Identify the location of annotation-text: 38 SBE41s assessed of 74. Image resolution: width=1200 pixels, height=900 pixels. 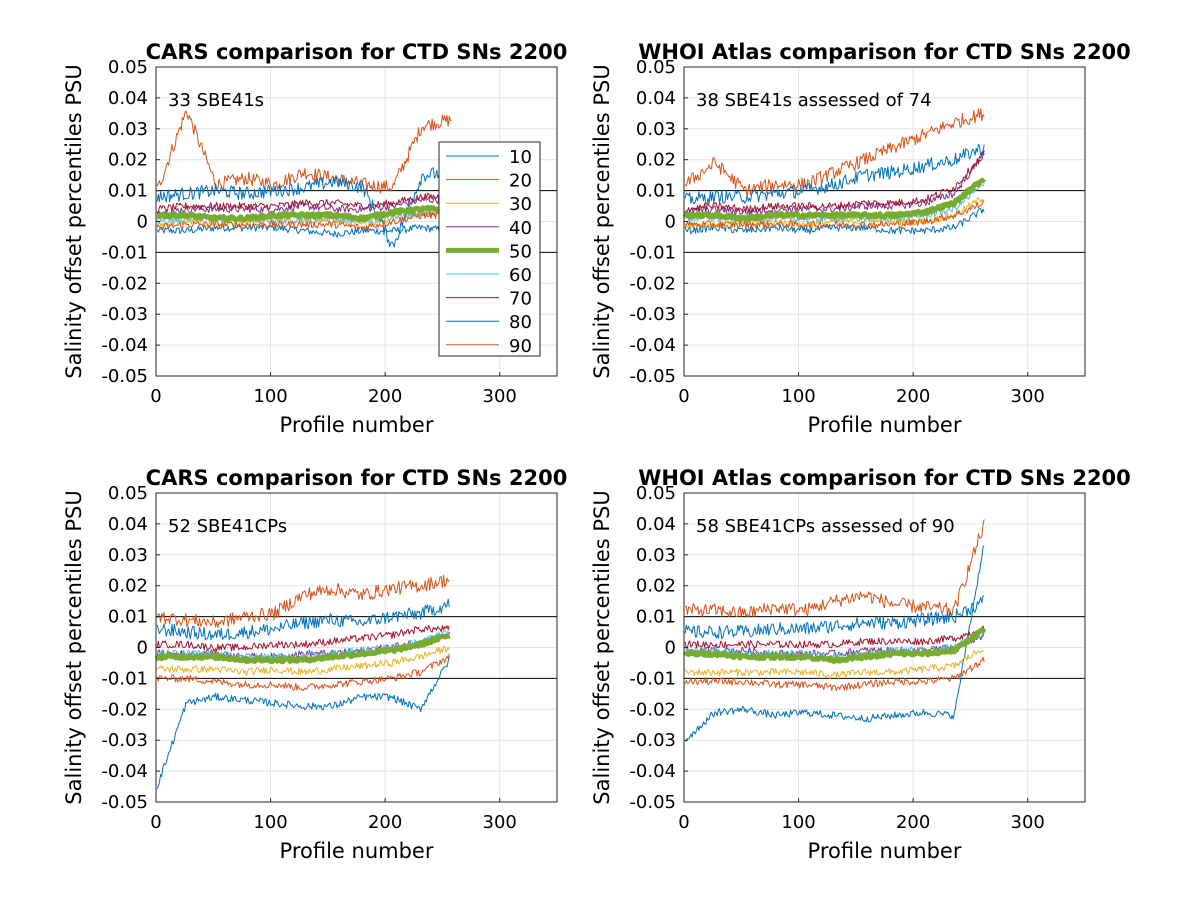
(814, 100).